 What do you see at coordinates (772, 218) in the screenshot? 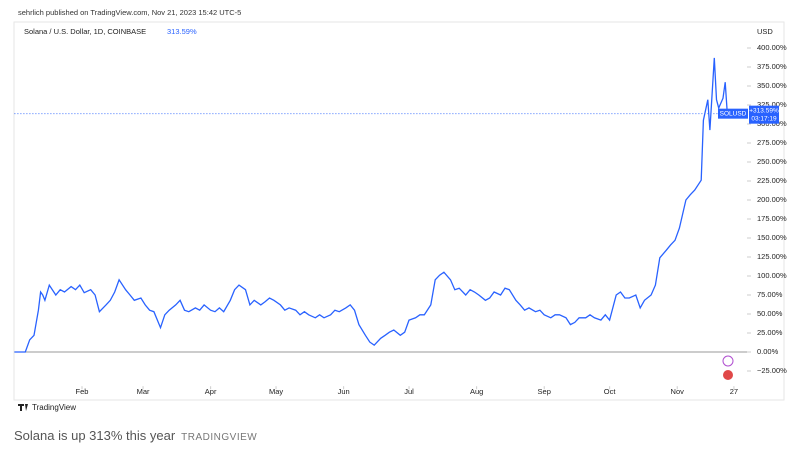
I see `y-tick-label: 175.00%` at bounding box center [772, 218].